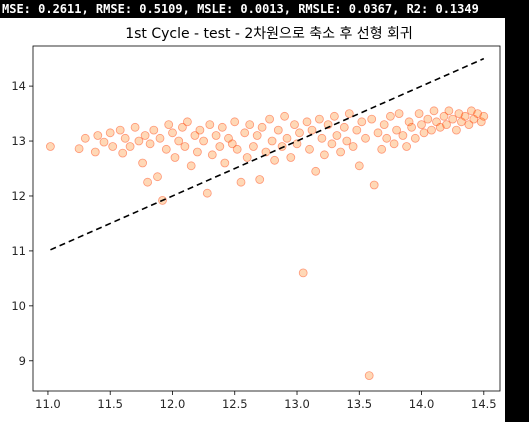  Describe the element at coordinates (422, 404) in the screenshot. I see `x-tick-label: 14.0` at that location.